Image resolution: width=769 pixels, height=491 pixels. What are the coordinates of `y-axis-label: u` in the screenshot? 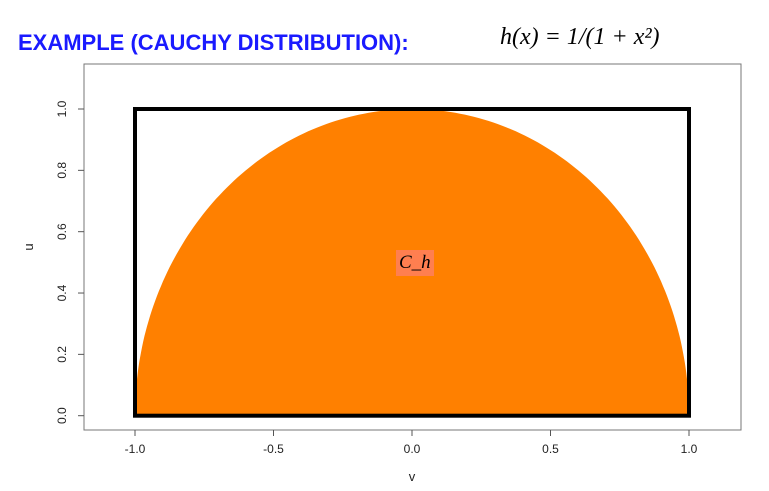 It's located at (28, 246).